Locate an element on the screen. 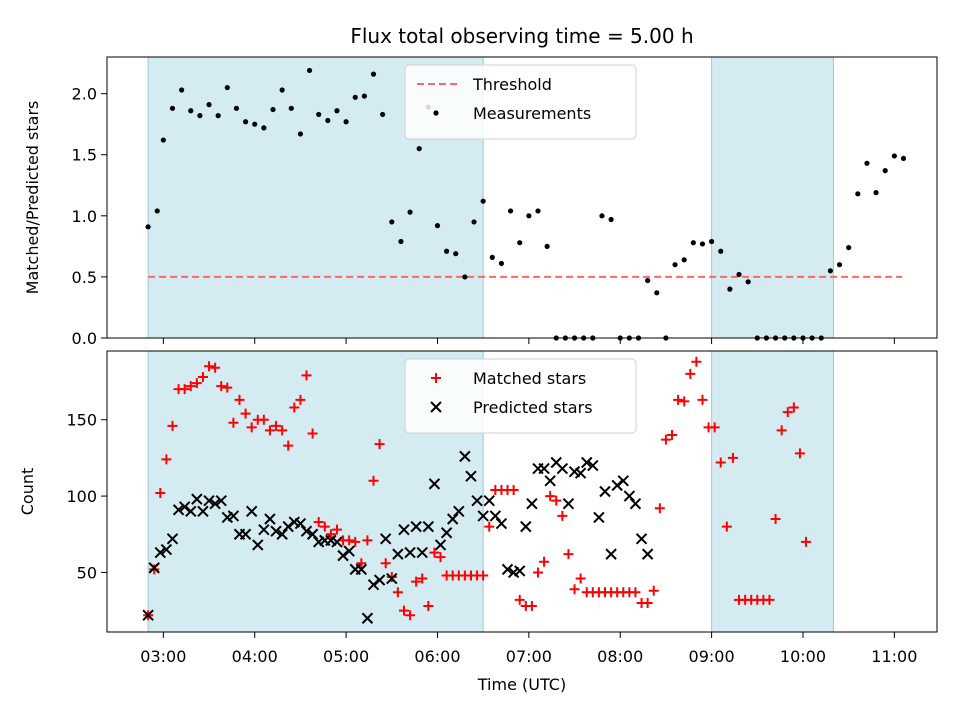 This screenshot has width=960, height=720. legend: Matched stars Predicted stars is located at coordinates (520, 396).